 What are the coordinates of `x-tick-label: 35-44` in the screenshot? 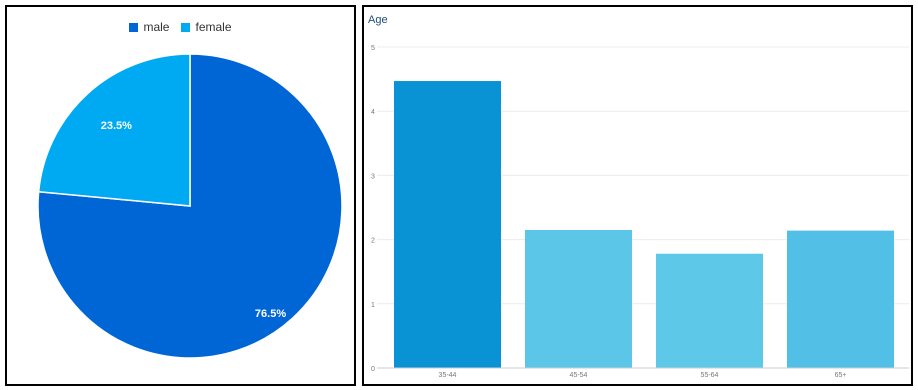 It's located at (448, 375).